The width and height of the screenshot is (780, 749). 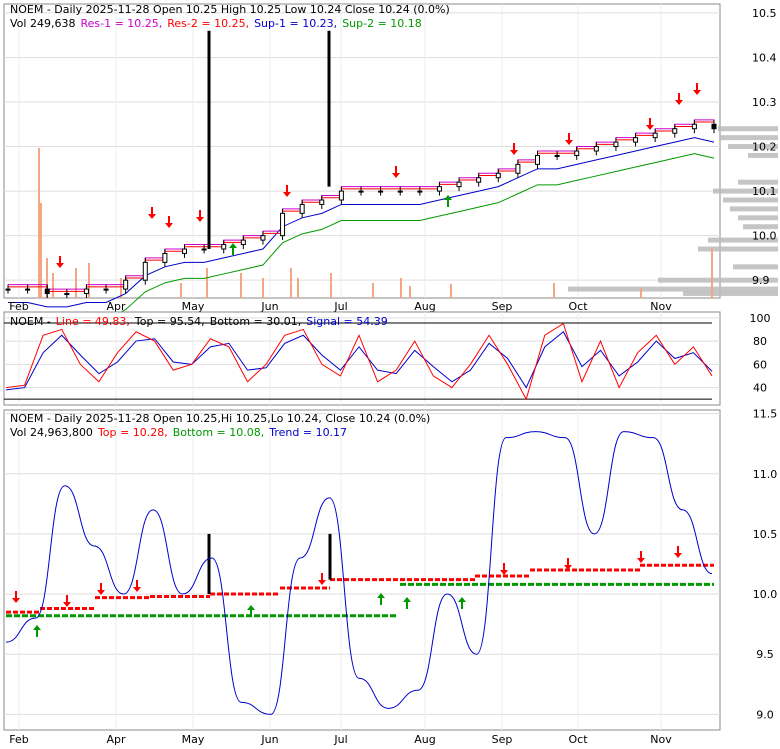 I want to click on trend-ytick-0: 11.5, so click(x=765, y=414).